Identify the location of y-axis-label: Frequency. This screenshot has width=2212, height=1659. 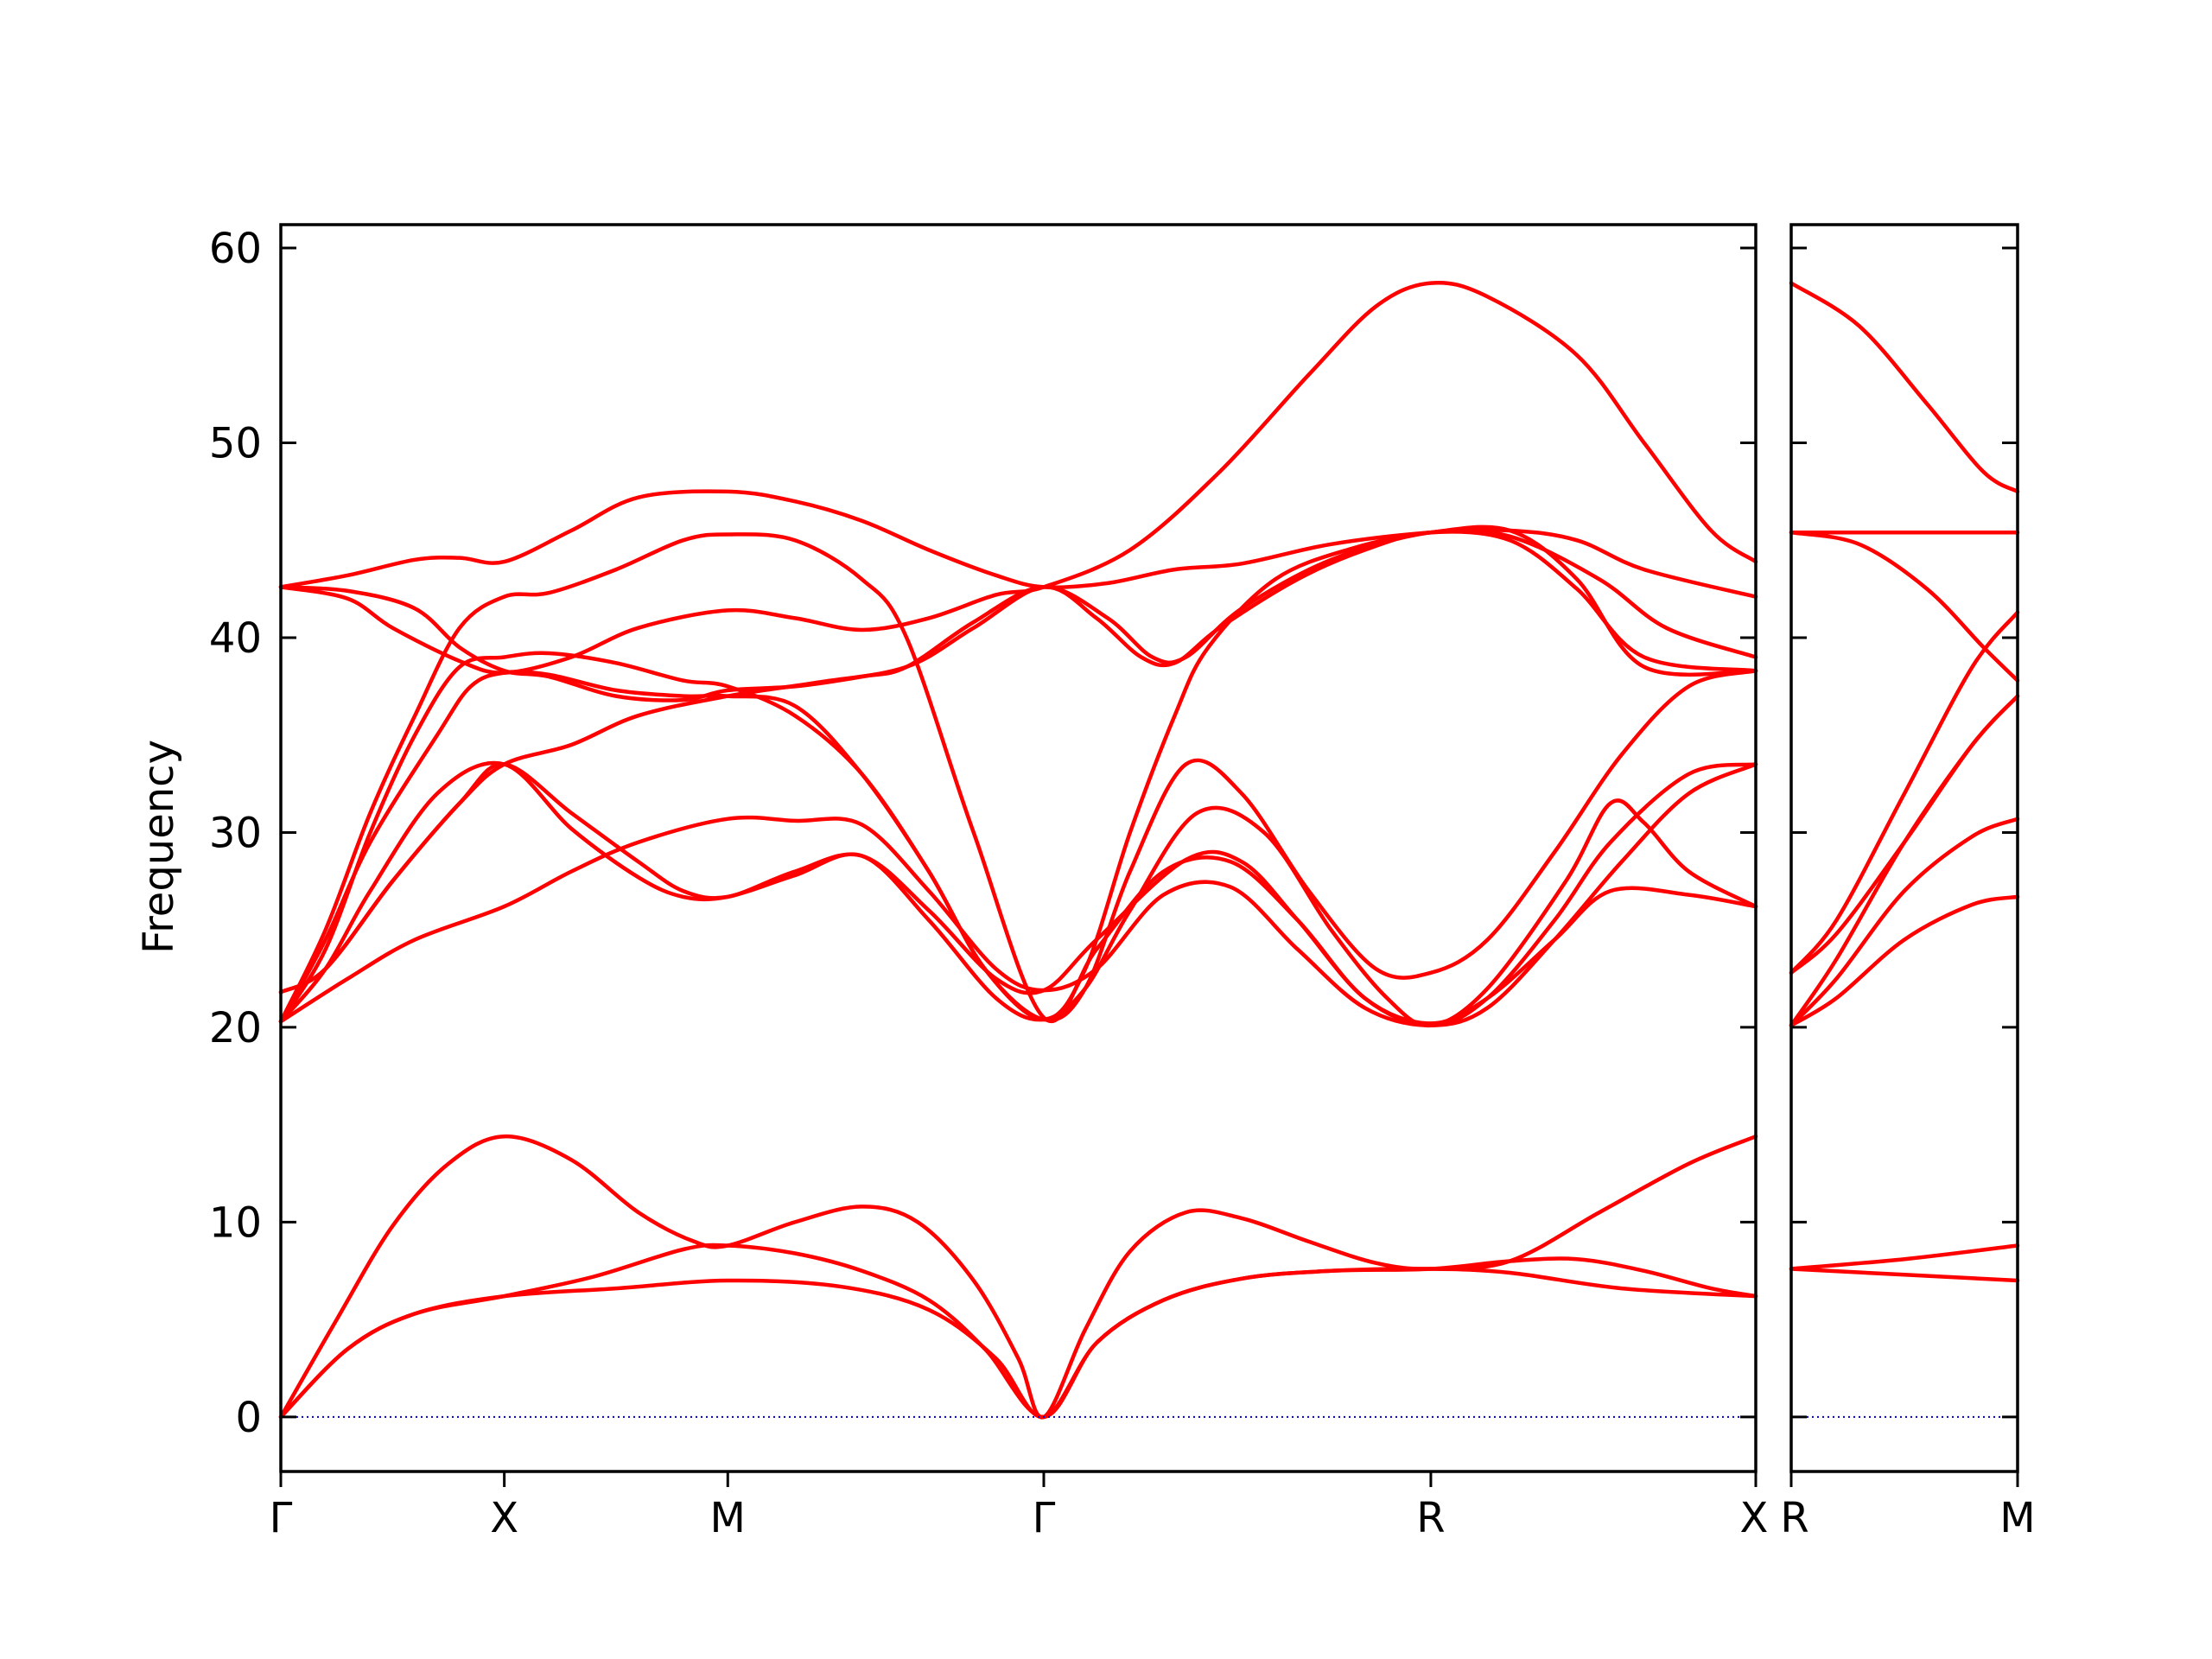
(159, 847).